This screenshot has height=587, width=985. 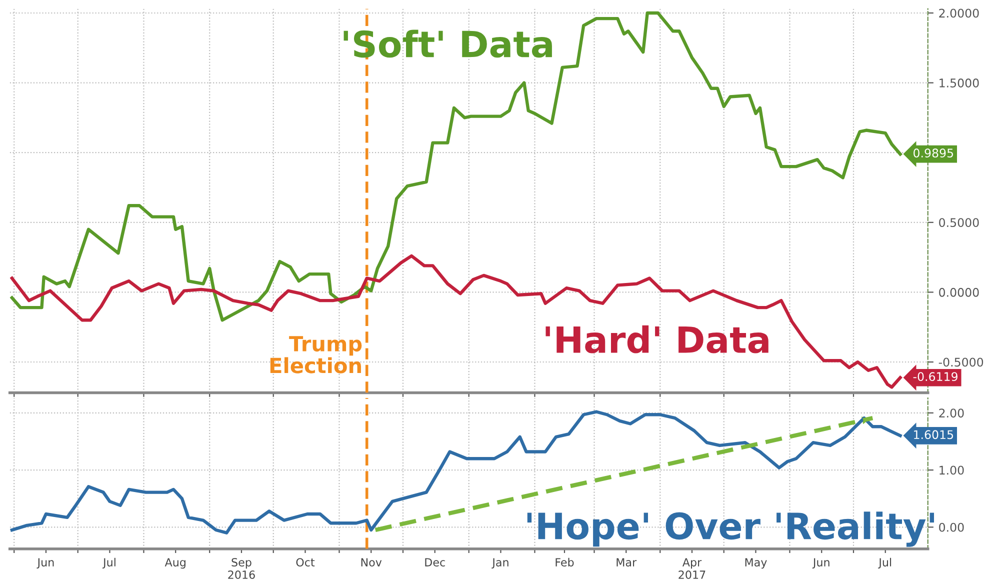 I want to click on x-tick-label: Jan, so click(x=500, y=563).